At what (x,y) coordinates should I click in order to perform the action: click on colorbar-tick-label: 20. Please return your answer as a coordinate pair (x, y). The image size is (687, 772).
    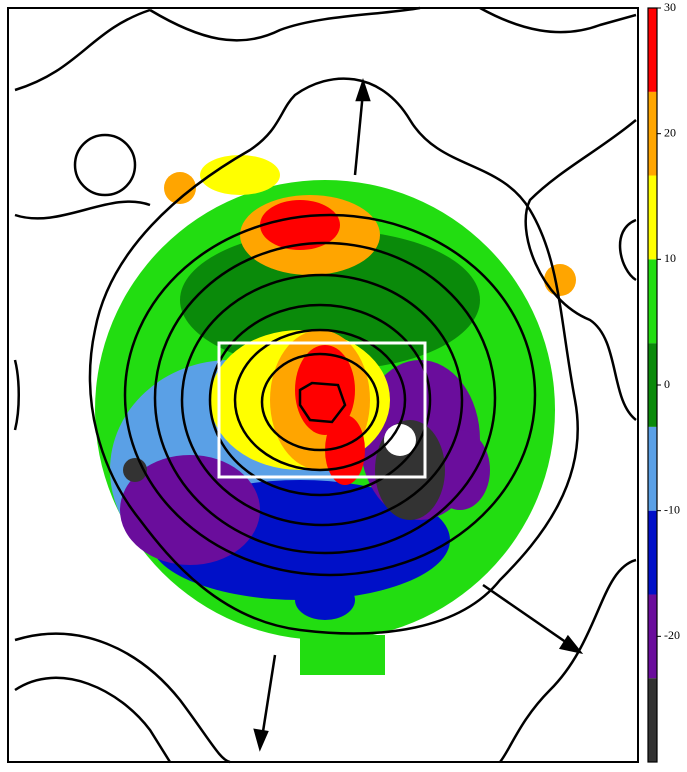
    Looking at the image, I should click on (670, 132).